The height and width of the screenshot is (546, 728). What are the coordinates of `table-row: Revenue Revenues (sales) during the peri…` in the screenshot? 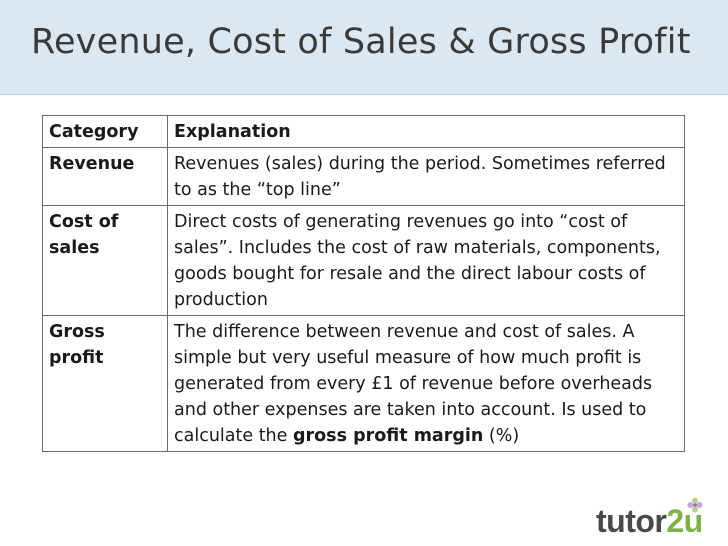 It's located at (363, 176).